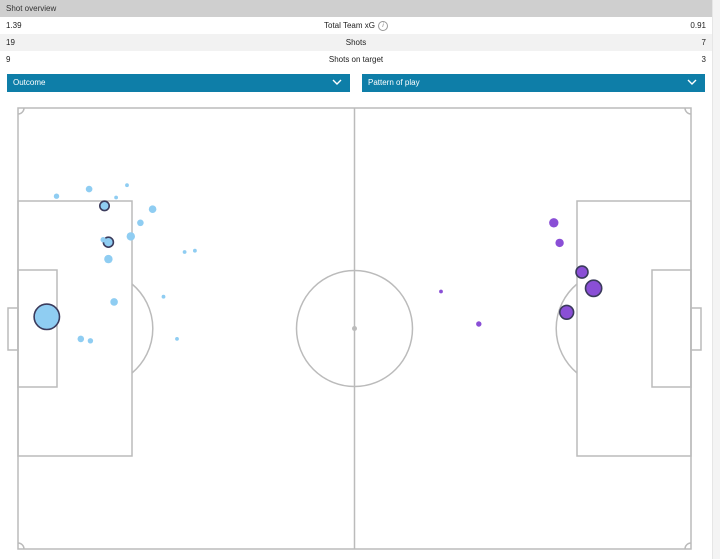 This screenshot has height=559, width=720. Describe the element at coordinates (703, 59) in the screenshot. I see `away-shots-on-target: 3` at that location.